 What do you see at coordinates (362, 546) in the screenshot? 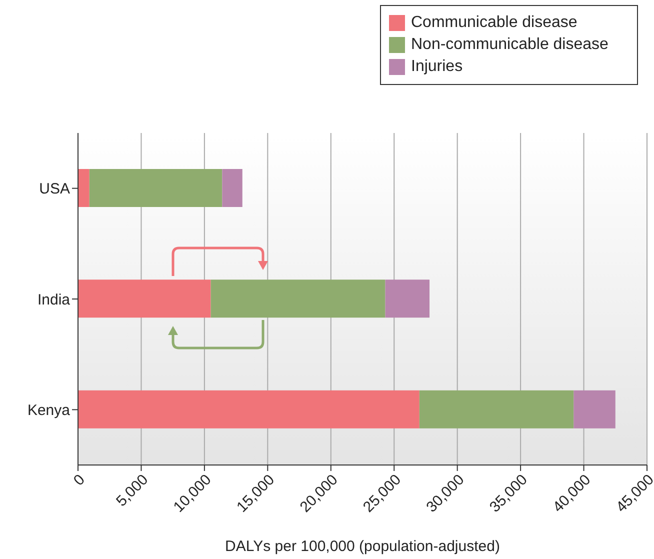
I see `x-axis-title: DALYs per 100,000 (population-adjusted)` at bounding box center [362, 546].